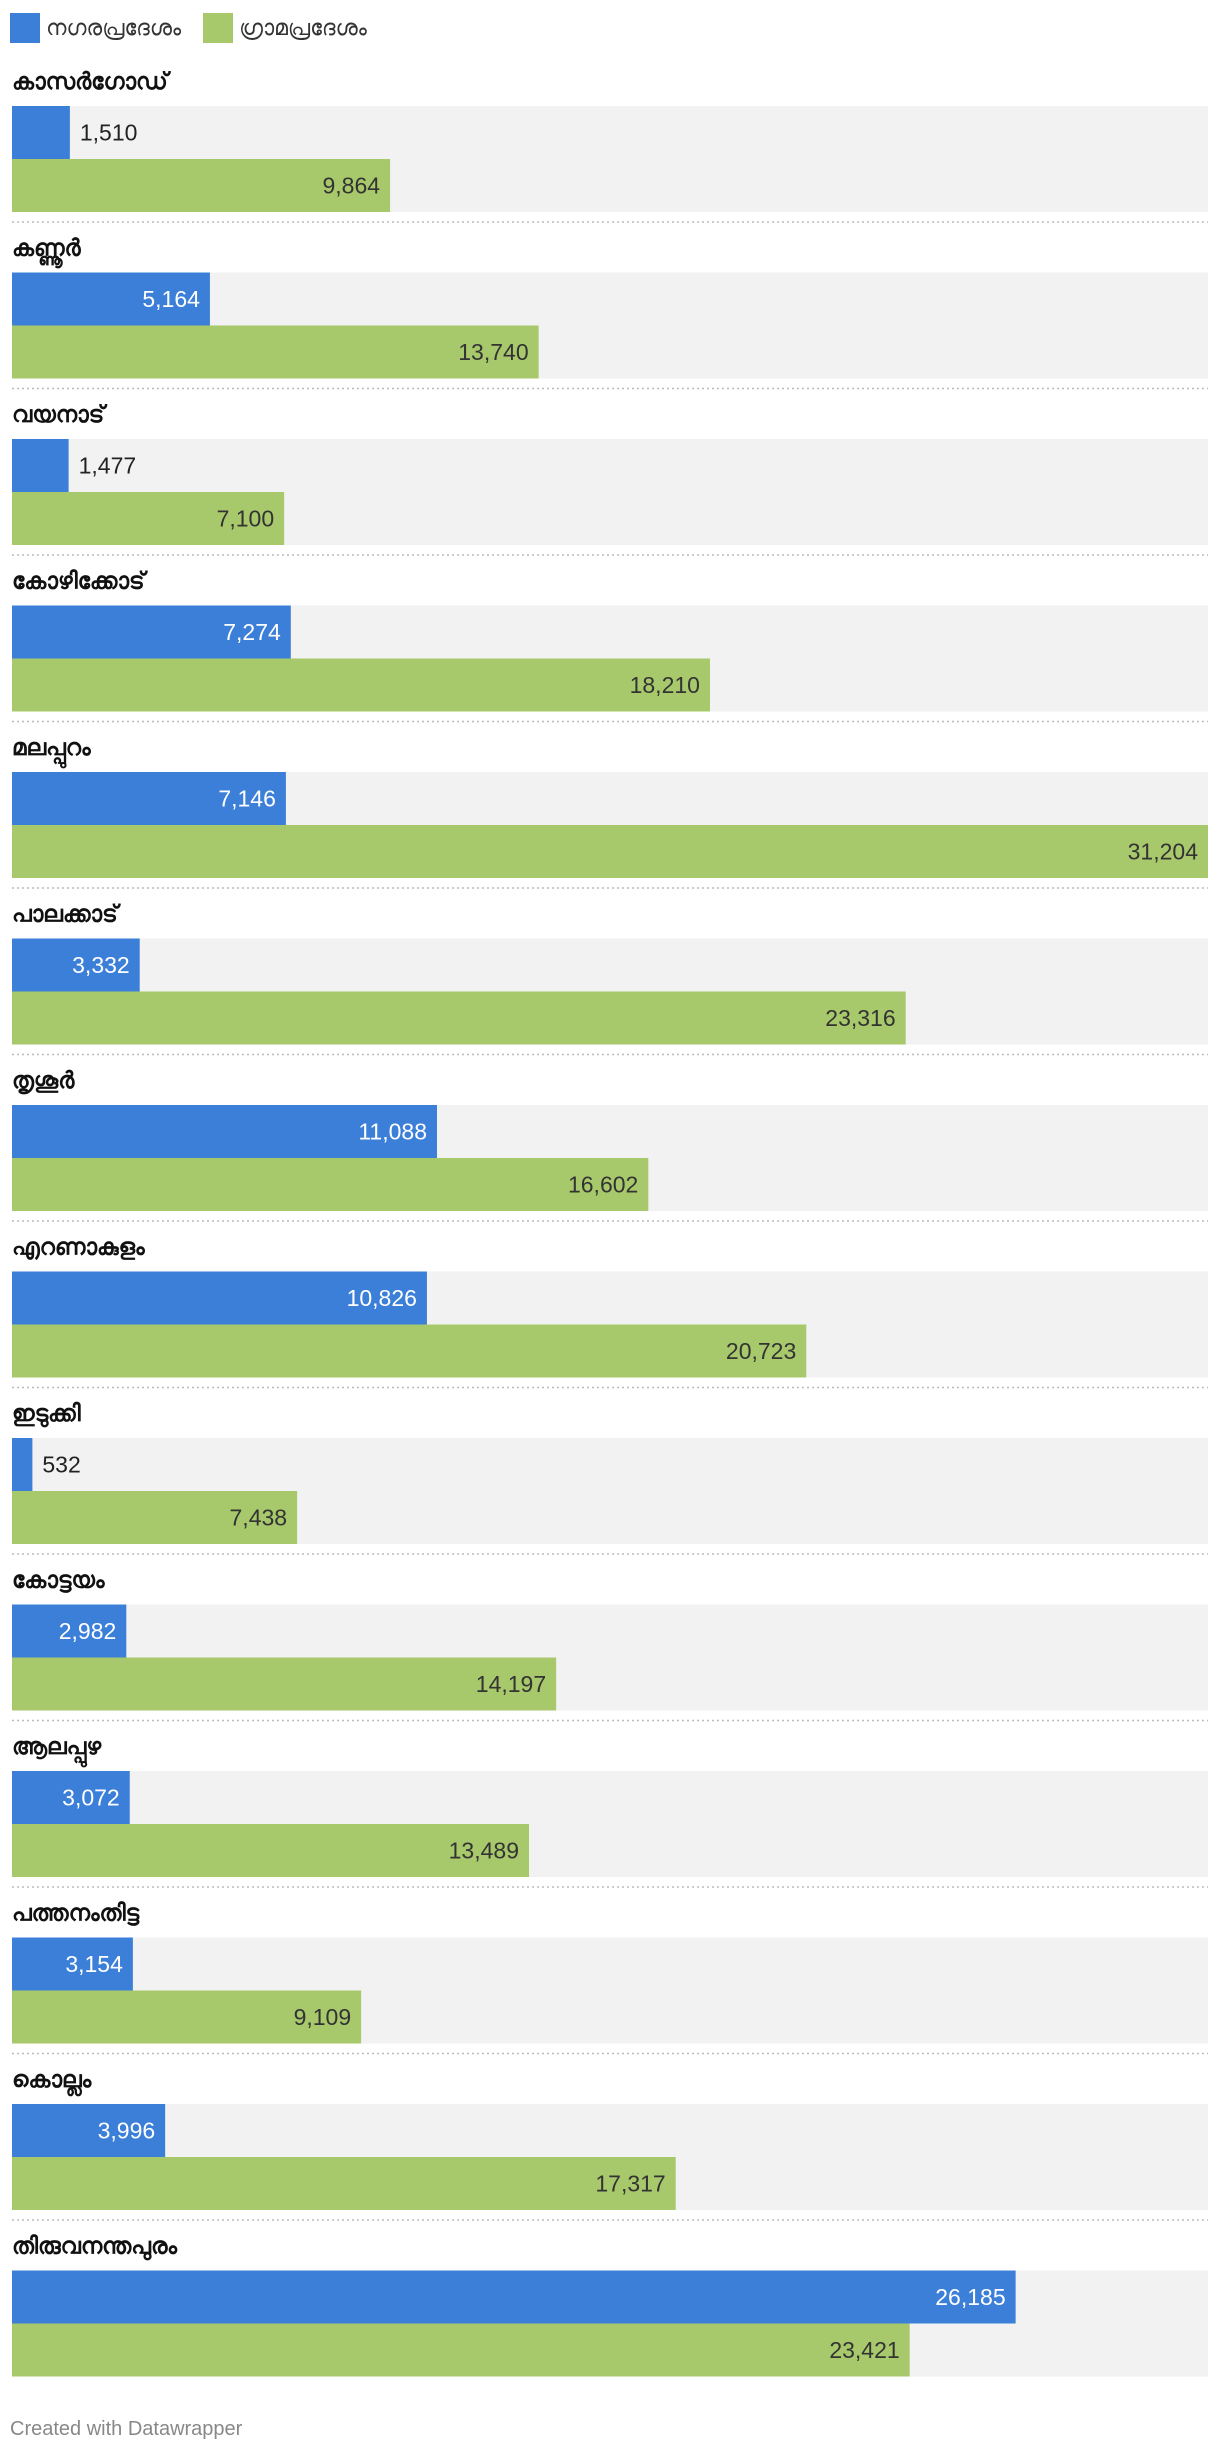 This screenshot has height=2458, width=1220. What do you see at coordinates (95, 2247) in the screenshot?
I see `group-label: തിരുവനന്തപുരം` at bounding box center [95, 2247].